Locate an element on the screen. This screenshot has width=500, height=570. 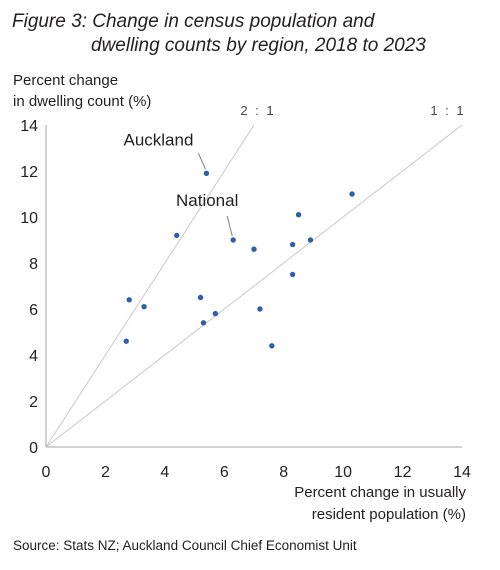
annotation-national: National is located at coordinates (207, 200).